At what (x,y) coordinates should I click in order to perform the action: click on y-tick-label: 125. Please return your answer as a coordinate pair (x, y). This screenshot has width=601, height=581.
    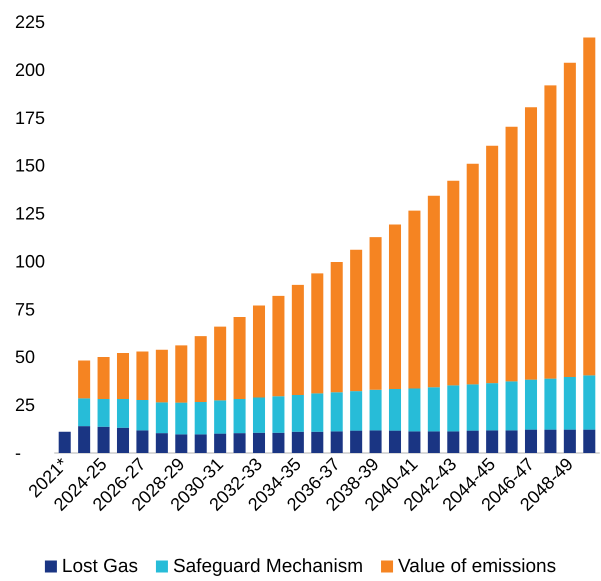
    Looking at the image, I should click on (30, 214).